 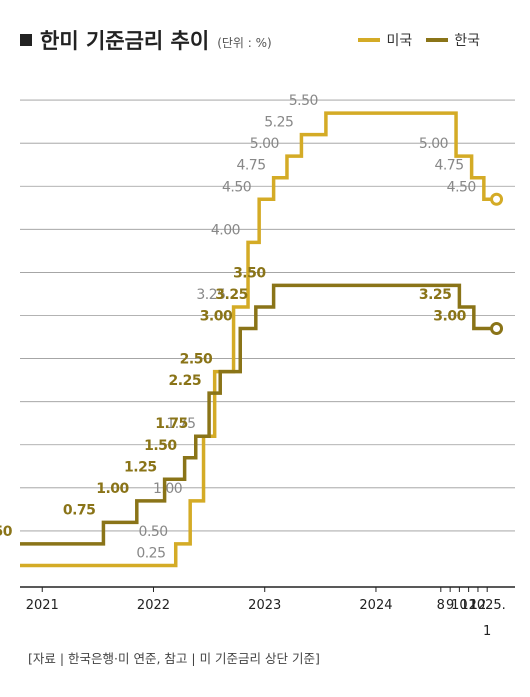 I want to click on x-tick-label: 11, so click(x=468, y=605).